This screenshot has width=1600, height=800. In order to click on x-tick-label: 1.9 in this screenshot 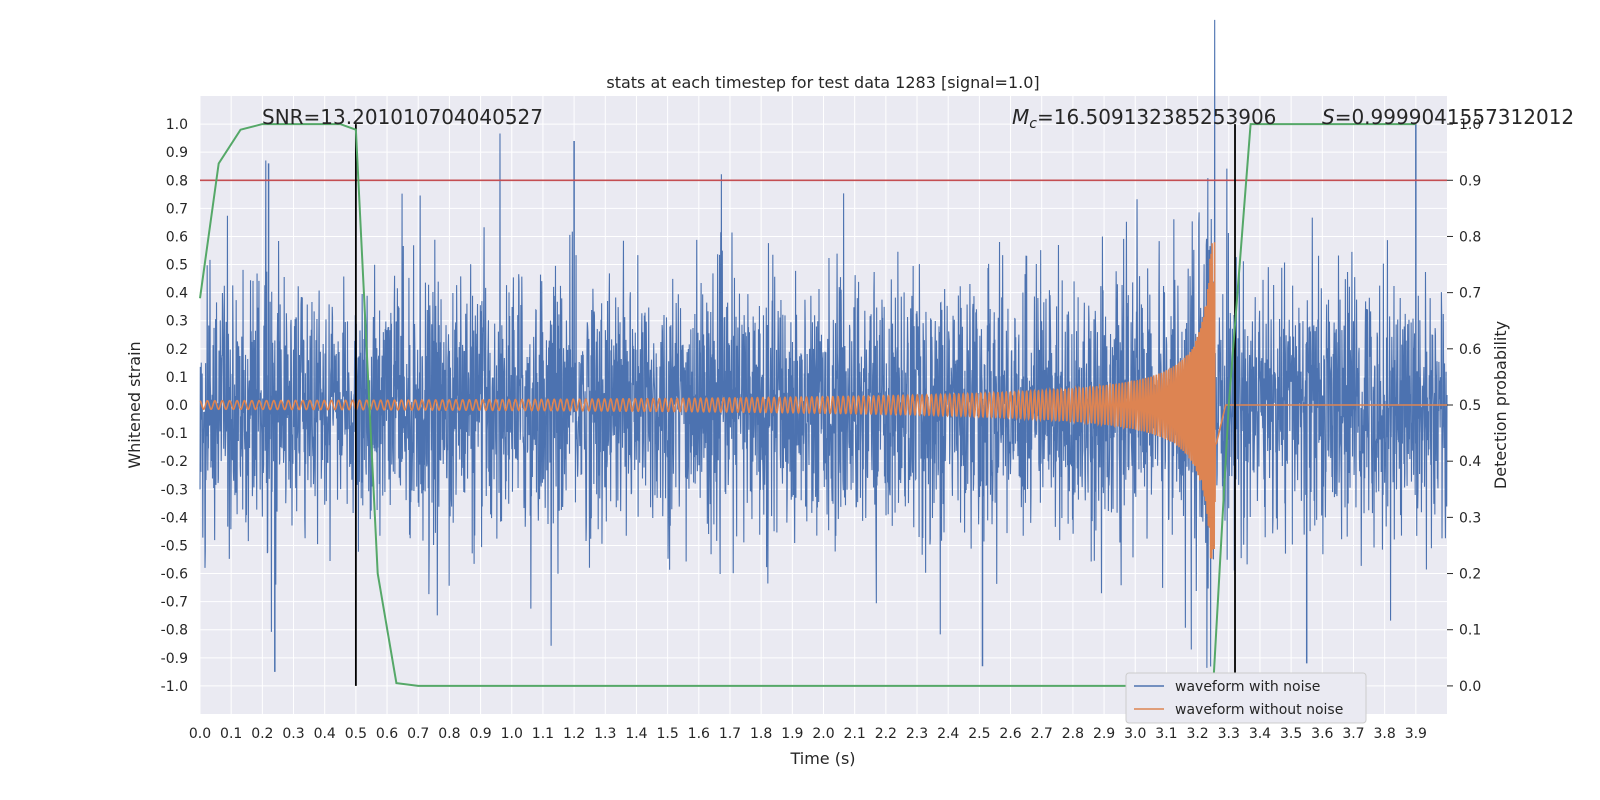, I will do `click(792, 734)`.